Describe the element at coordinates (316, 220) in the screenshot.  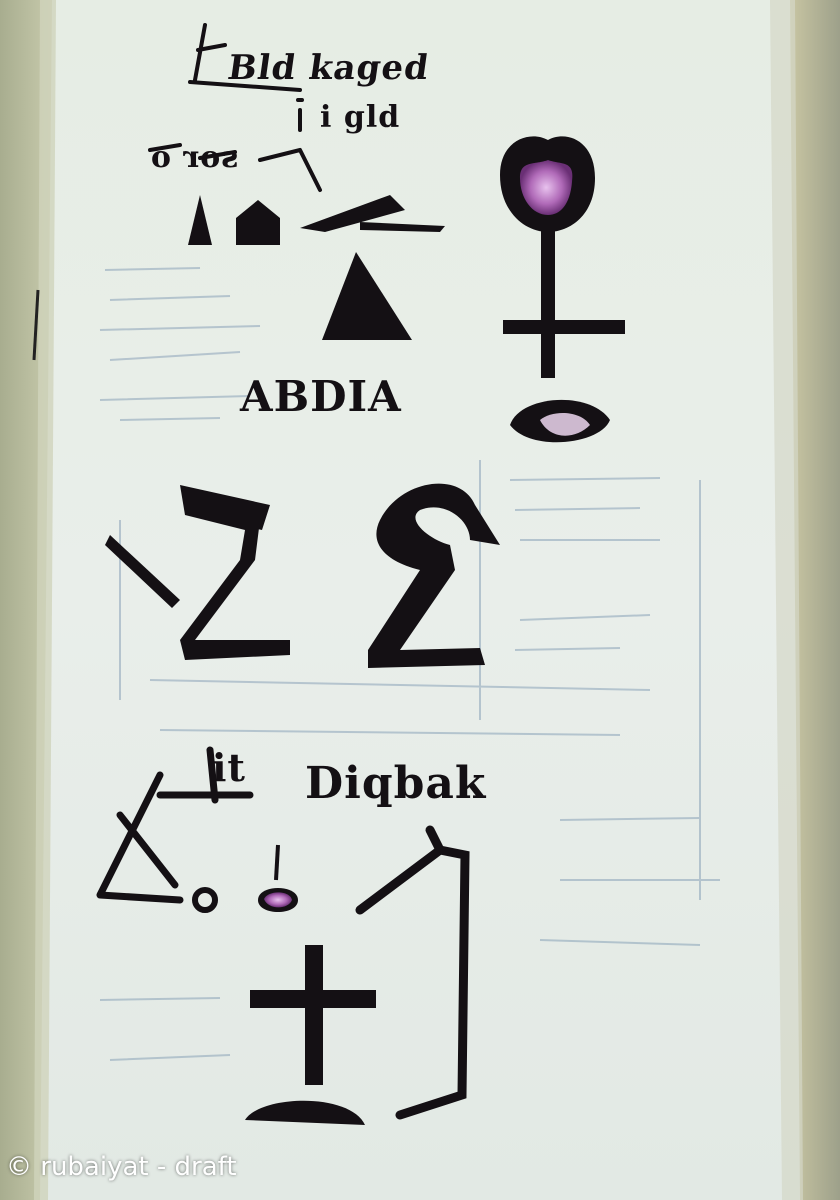
I see `small-house-shapes` at that location.